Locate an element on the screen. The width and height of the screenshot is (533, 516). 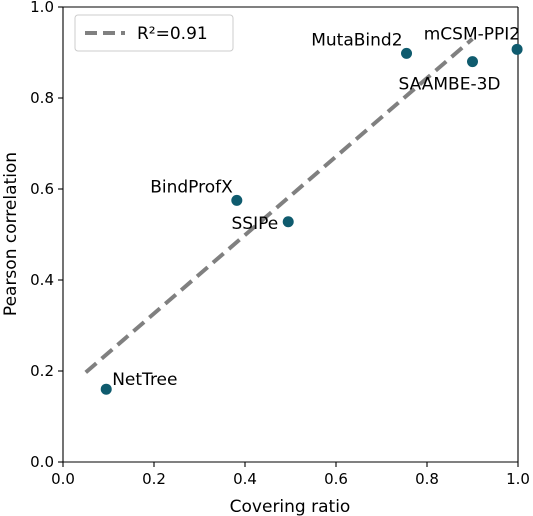
legend-label: R²=0.91 is located at coordinates (172, 34).